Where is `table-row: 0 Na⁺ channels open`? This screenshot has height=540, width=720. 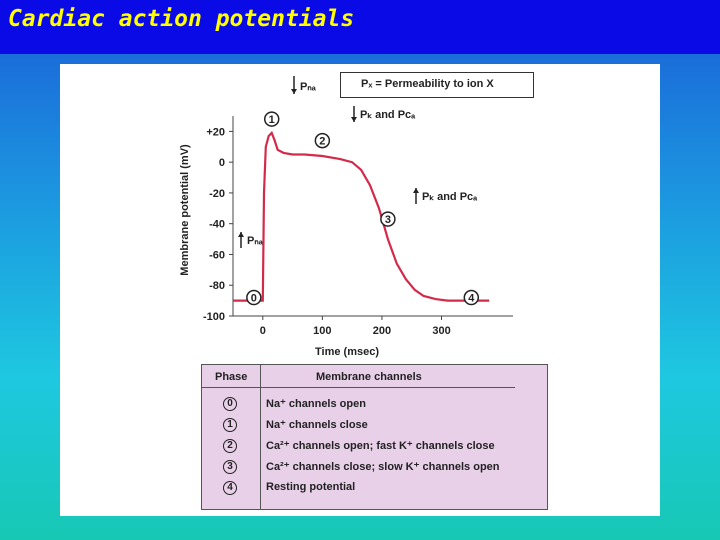 table-row: 0 Na⁺ channels open is located at coordinates (374, 405).